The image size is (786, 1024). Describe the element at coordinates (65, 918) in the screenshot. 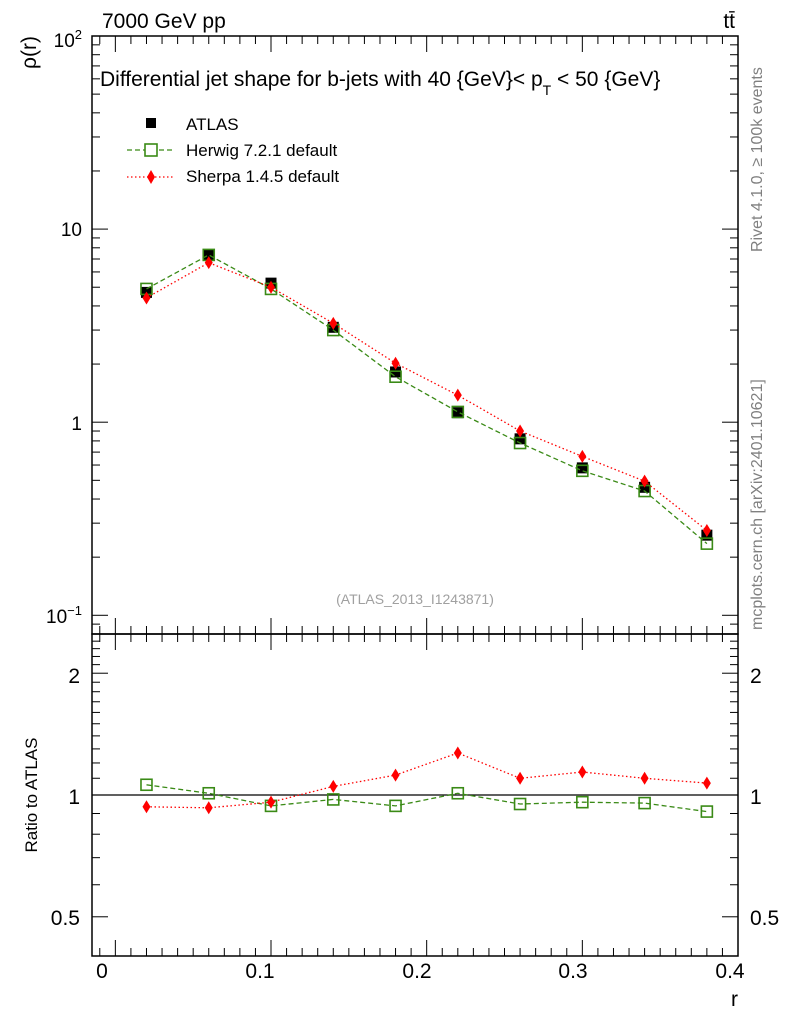

I see `ratio-ytick-label-0p5: 0.5` at that location.